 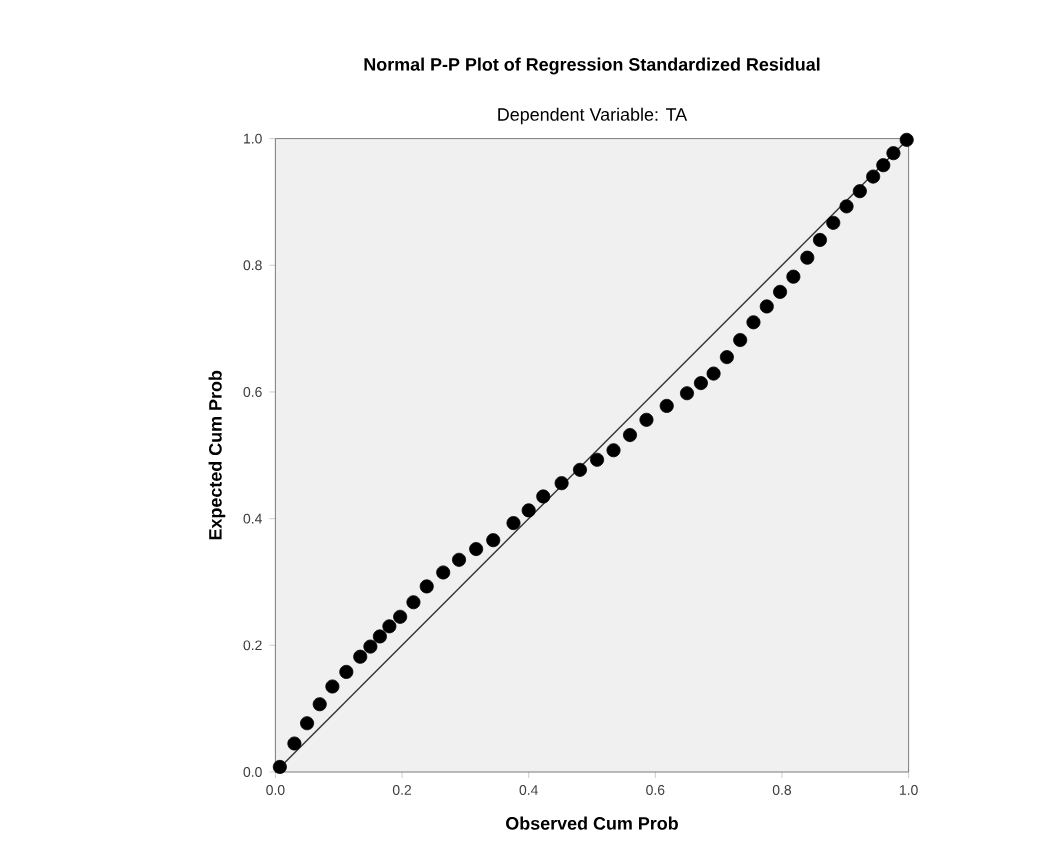 What do you see at coordinates (593, 116) in the screenshot?
I see `chart-subtitle: Dependent Variable: TA` at bounding box center [593, 116].